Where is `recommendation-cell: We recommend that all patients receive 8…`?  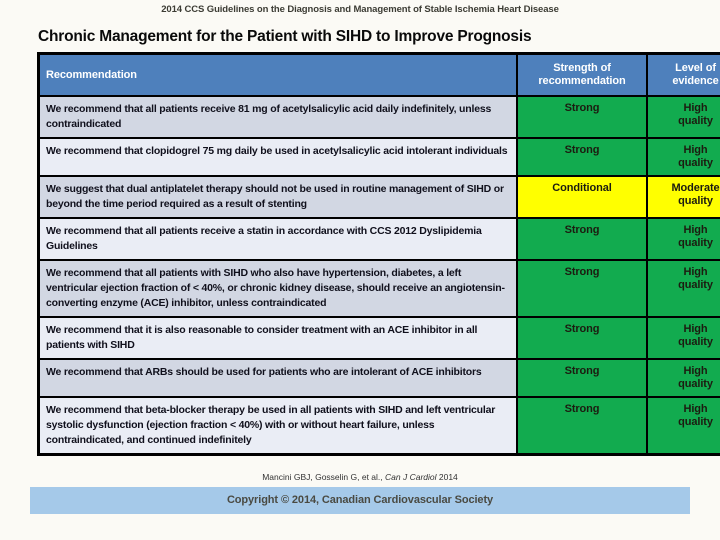 recommendation-cell: We recommend that all patients receive 8… is located at coordinates (277, 117).